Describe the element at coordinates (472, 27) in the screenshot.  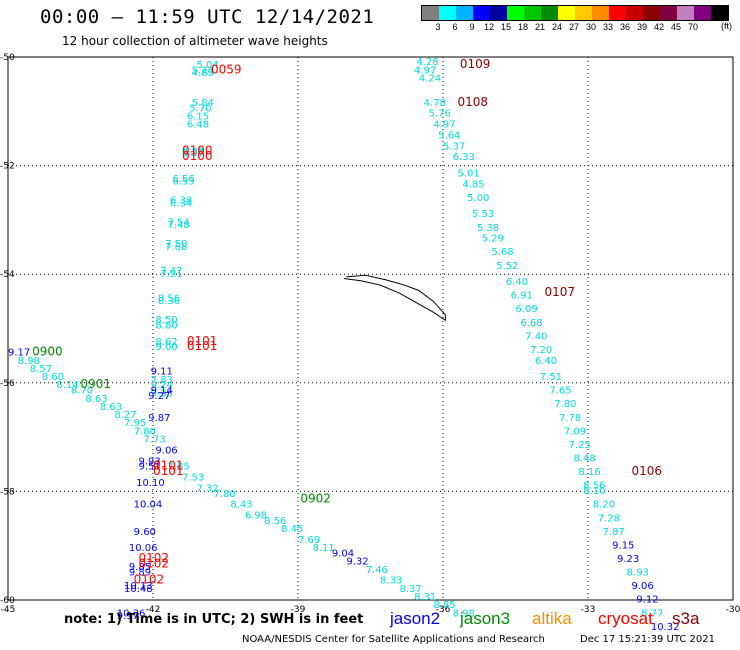
I see `legend-label: 9` at that location.